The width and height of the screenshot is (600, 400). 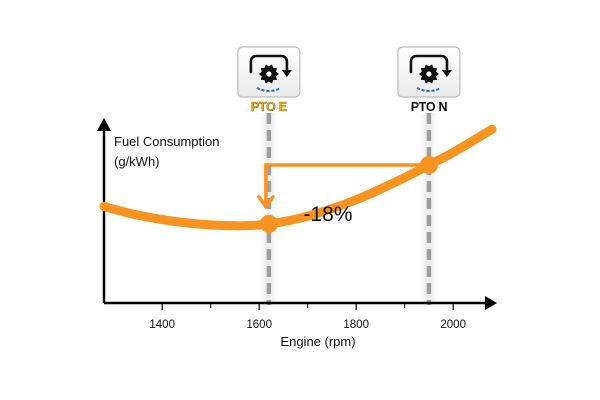 What do you see at coordinates (104, 124) in the screenshot?
I see `y-axis-arrow` at bounding box center [104, 124].